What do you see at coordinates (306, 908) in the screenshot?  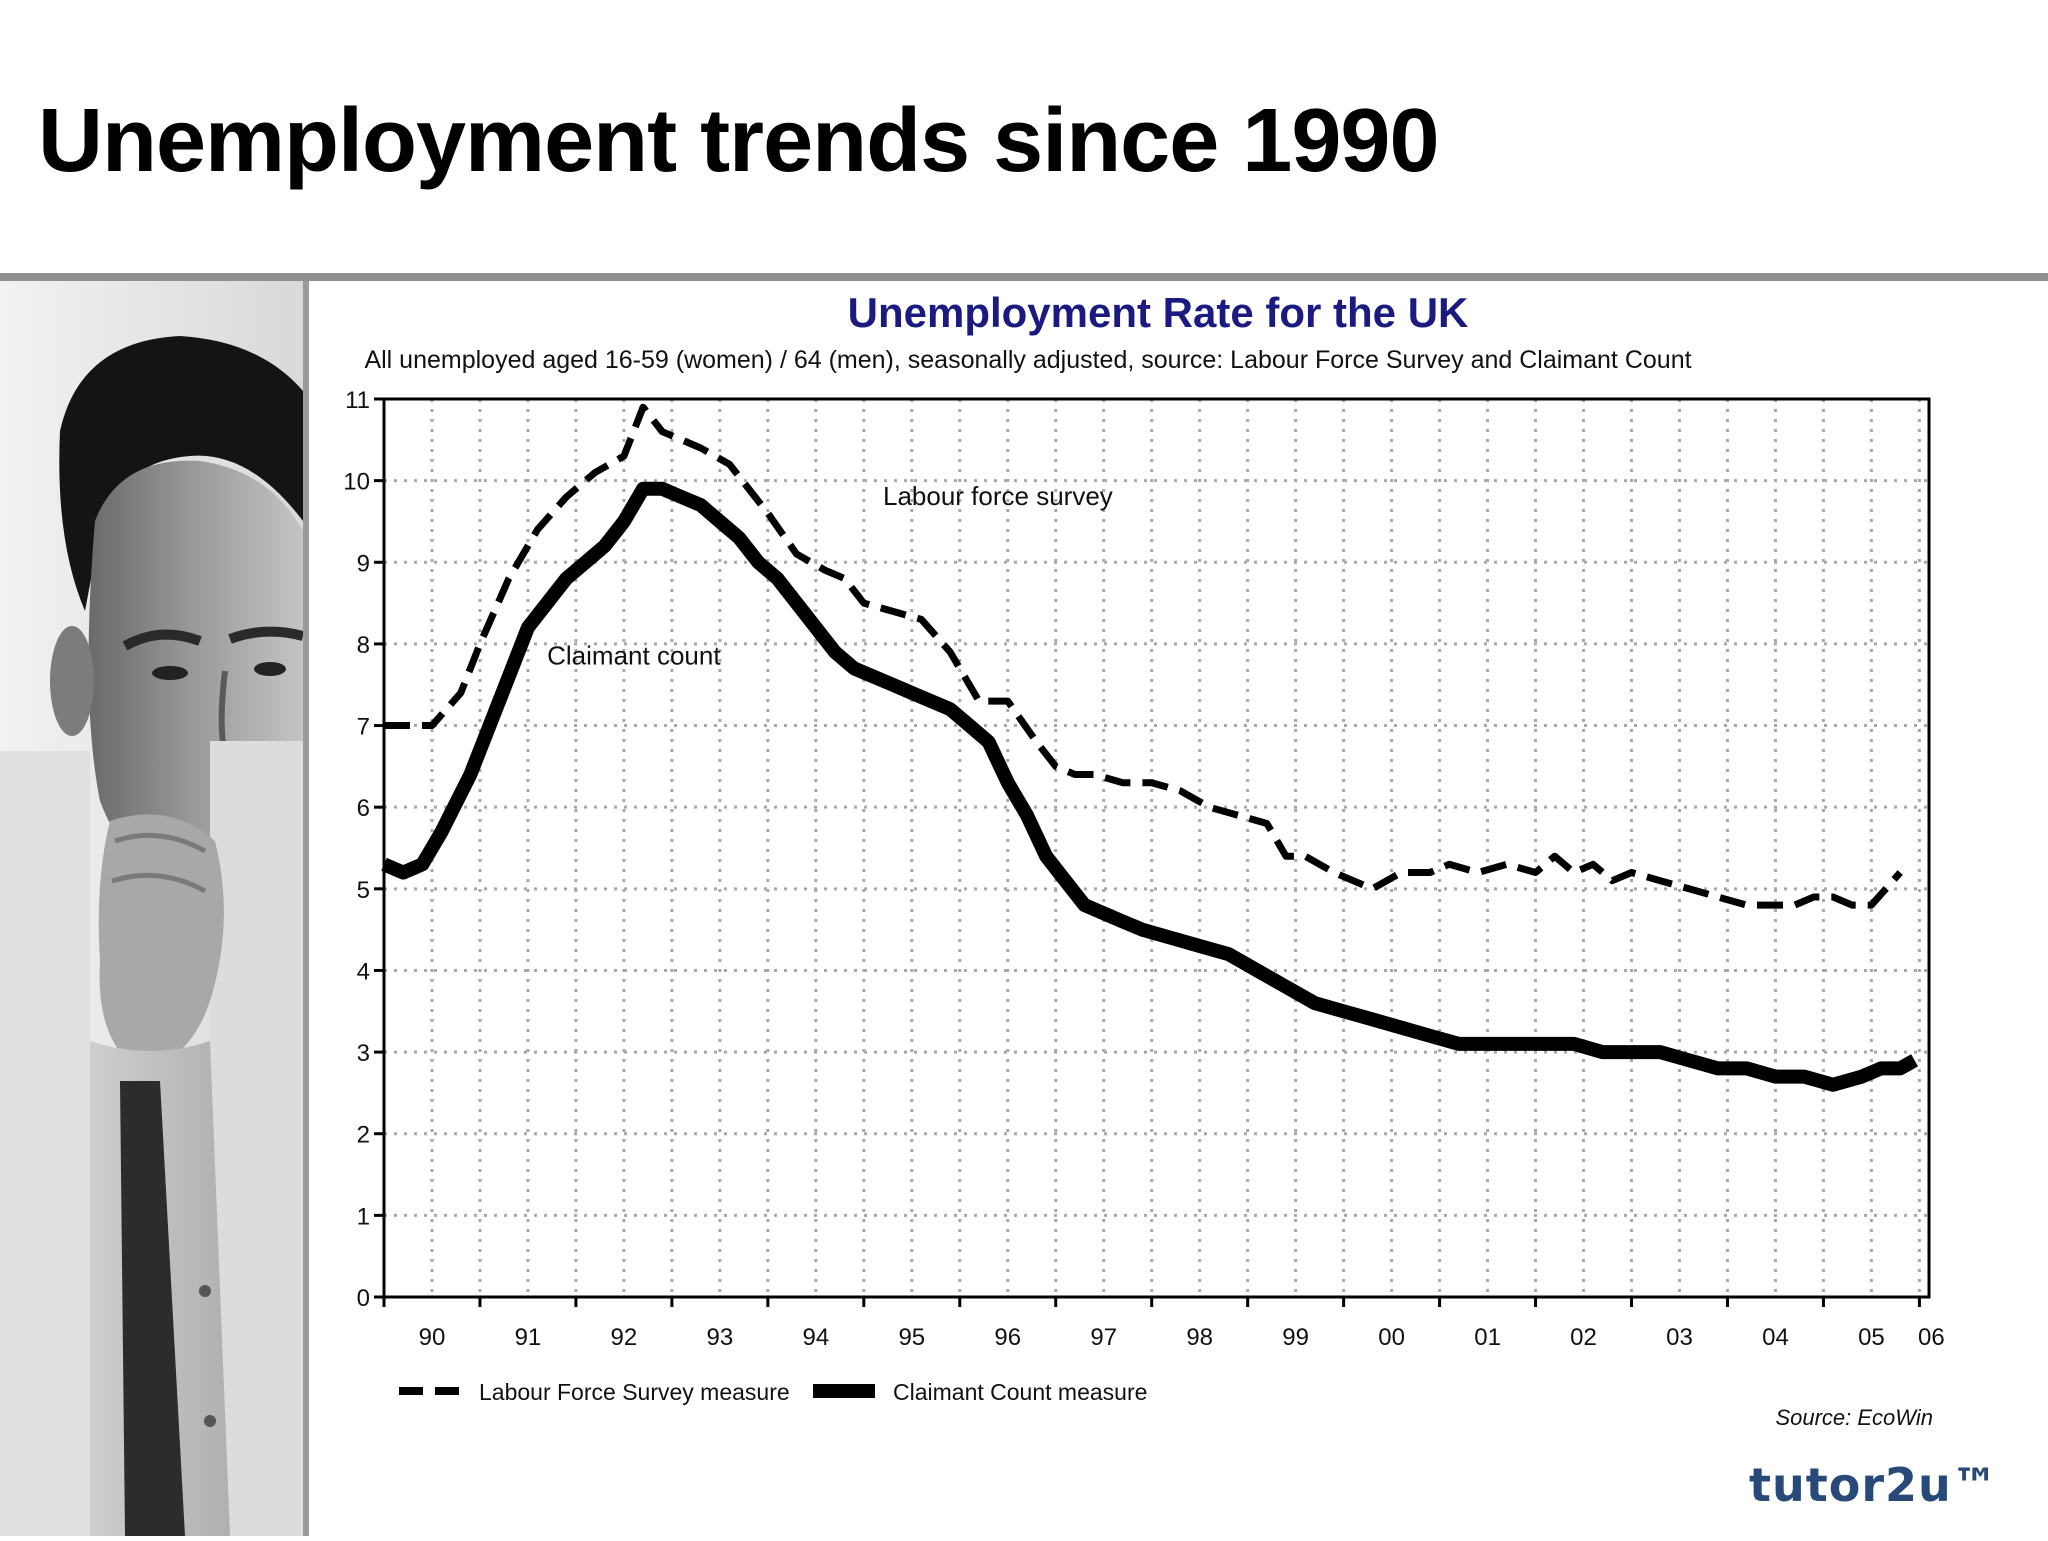 I see `photo-border` at bounding box center [306, 908].